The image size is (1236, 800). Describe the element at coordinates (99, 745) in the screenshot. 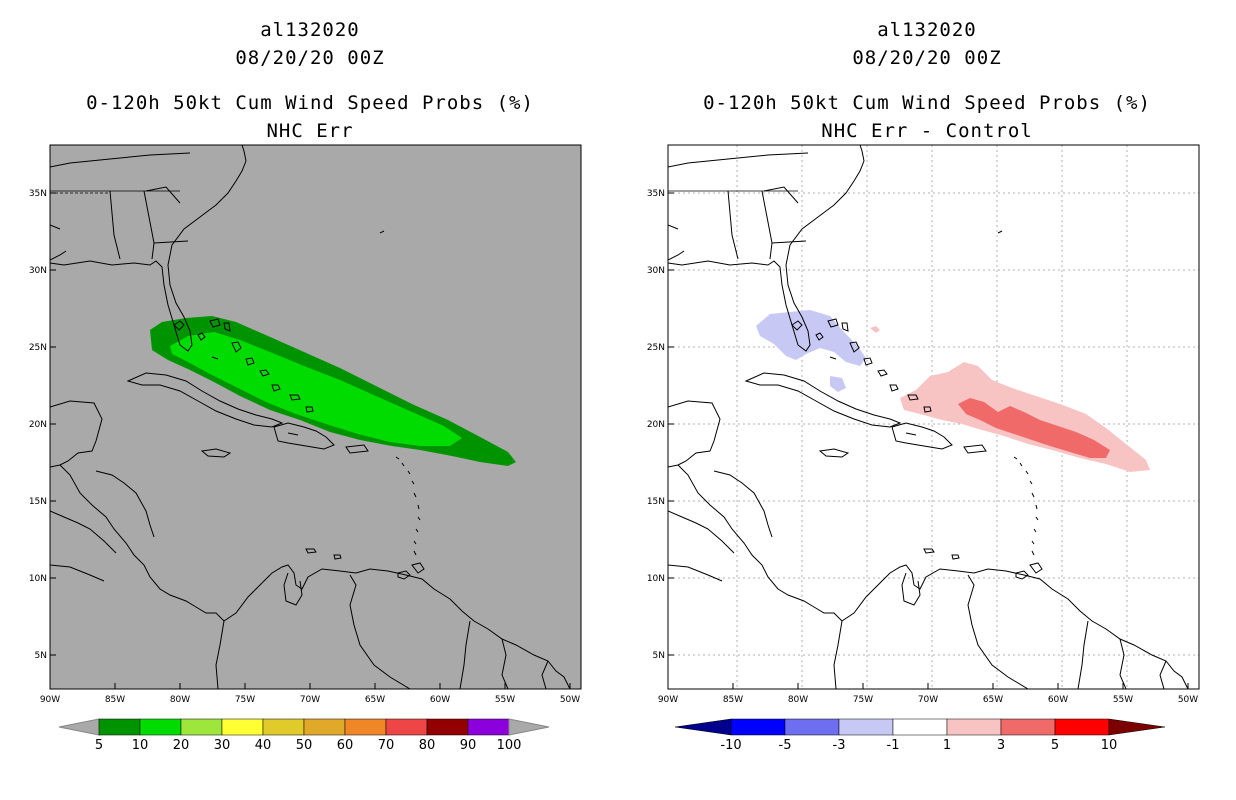

I see `left-colorbar-label: 5` at that location.